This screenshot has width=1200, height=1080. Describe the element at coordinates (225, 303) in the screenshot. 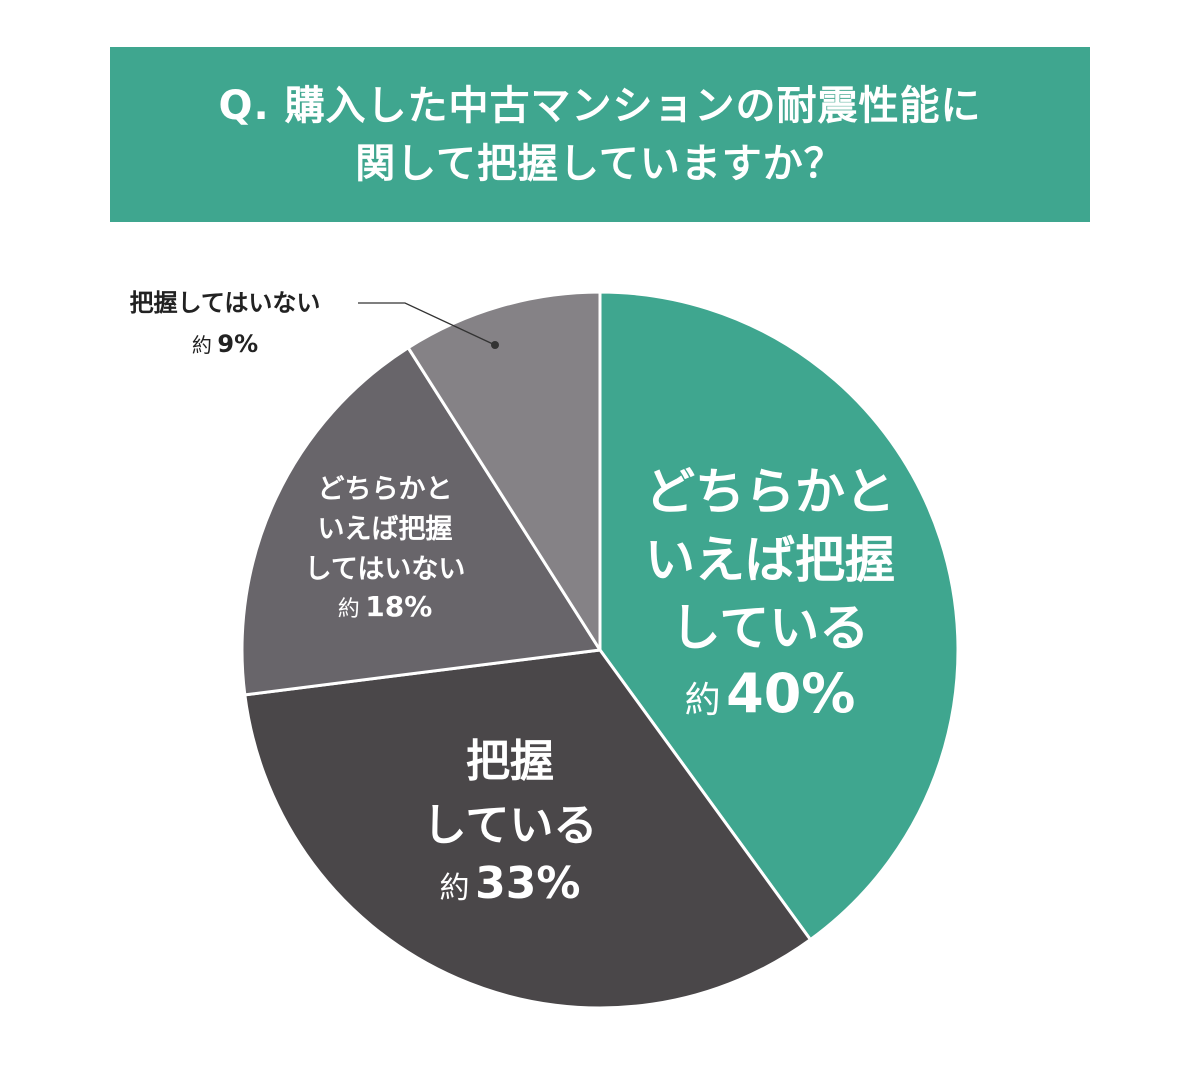

I see `label-line: 把握してはいない` at that location.